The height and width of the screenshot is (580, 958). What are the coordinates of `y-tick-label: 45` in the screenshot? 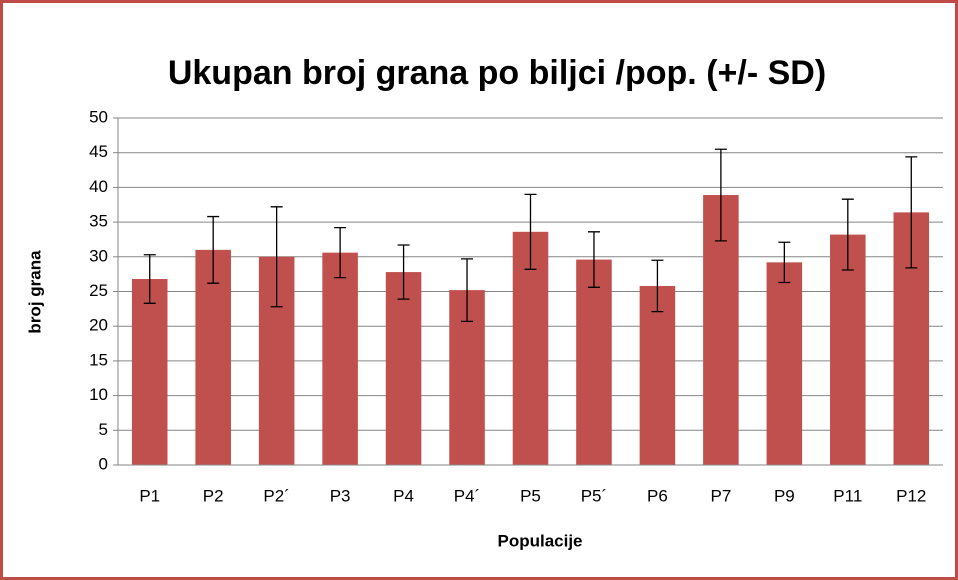 It's located at (98, 151).